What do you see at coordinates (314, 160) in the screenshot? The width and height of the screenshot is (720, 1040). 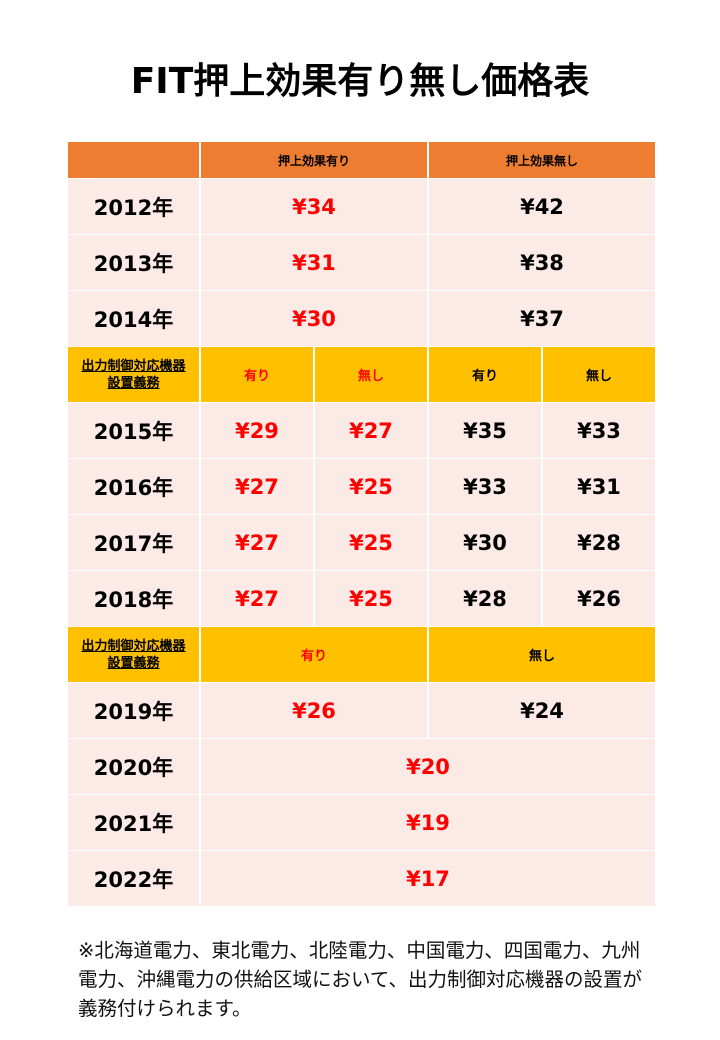 I see `header-with-effect: 押上効果有り` at bounding box center [314, 160].